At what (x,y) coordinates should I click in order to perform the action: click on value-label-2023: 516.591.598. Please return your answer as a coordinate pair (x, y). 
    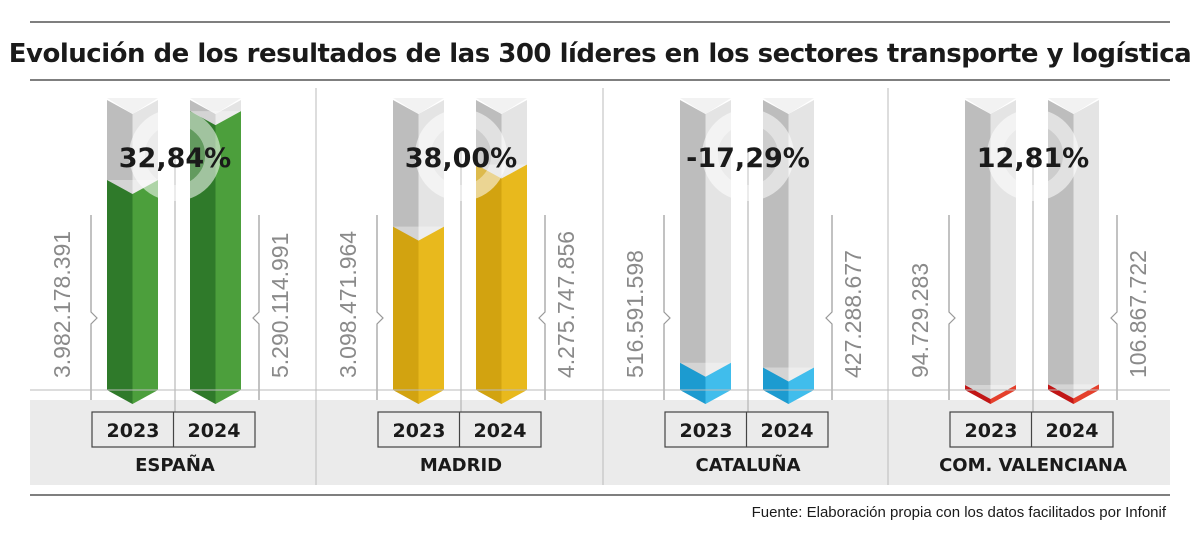
    Looking at the image, I should click on (635, 314).